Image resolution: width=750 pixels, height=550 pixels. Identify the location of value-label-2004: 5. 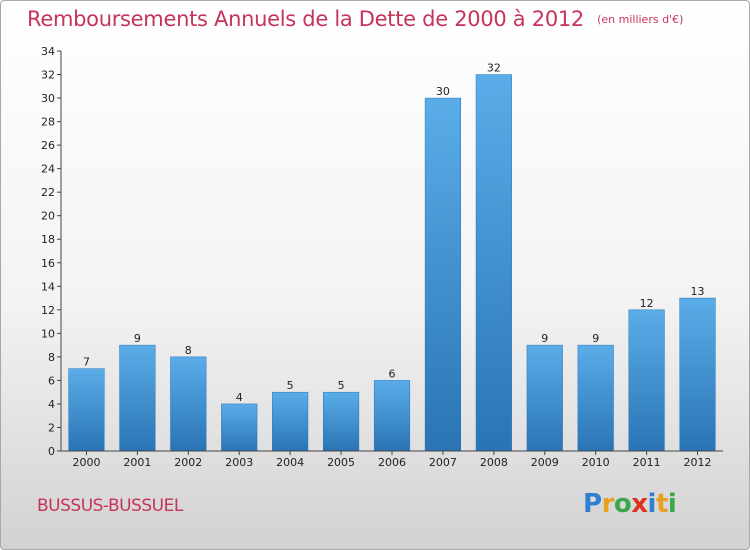
(290, 385).